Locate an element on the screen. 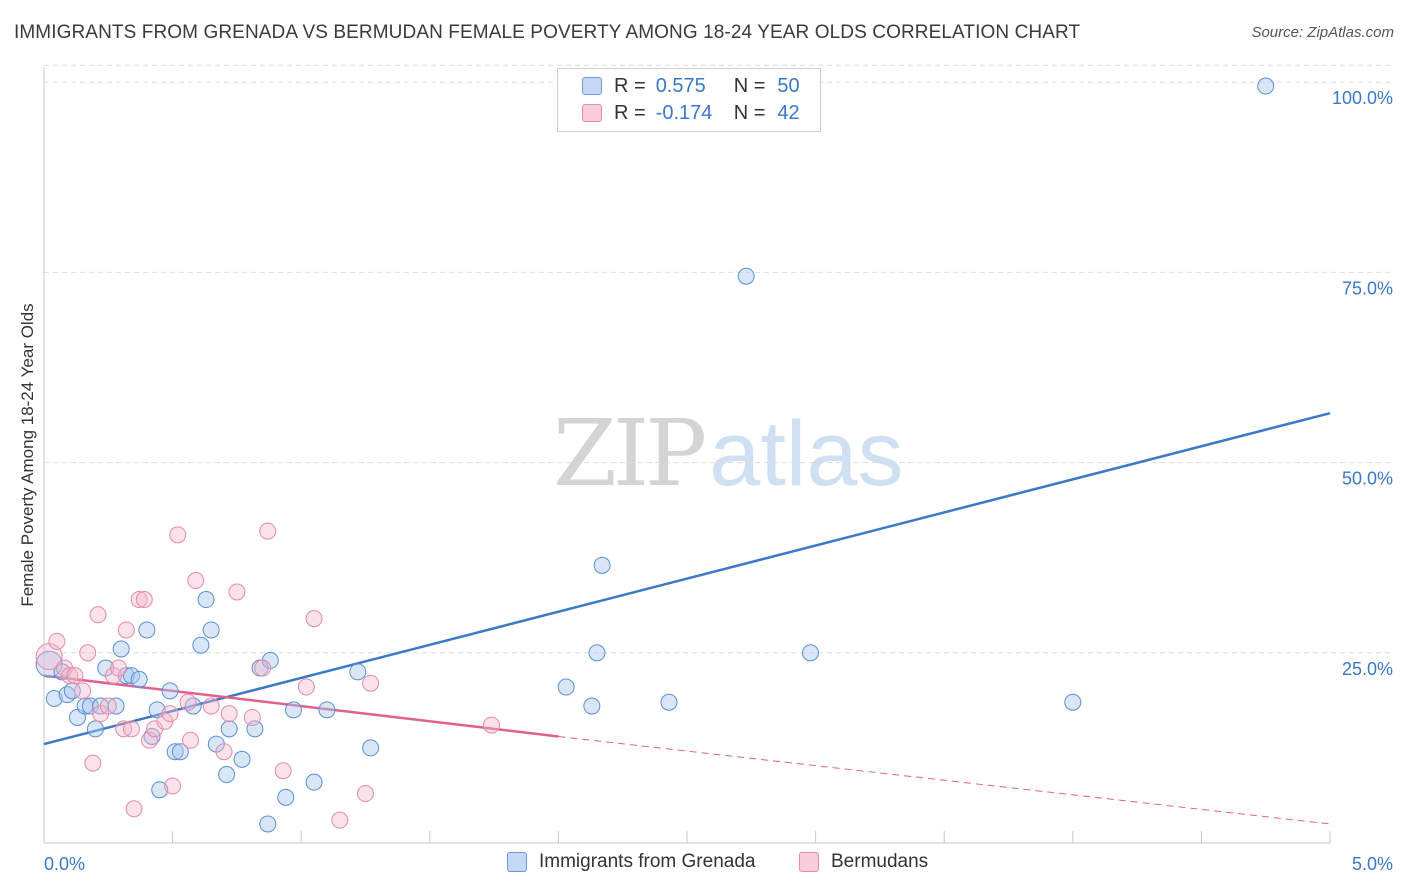 This screenshot has width=1406, height=892. legend-r-value: 0.575 is located at coordinates (680, 85).